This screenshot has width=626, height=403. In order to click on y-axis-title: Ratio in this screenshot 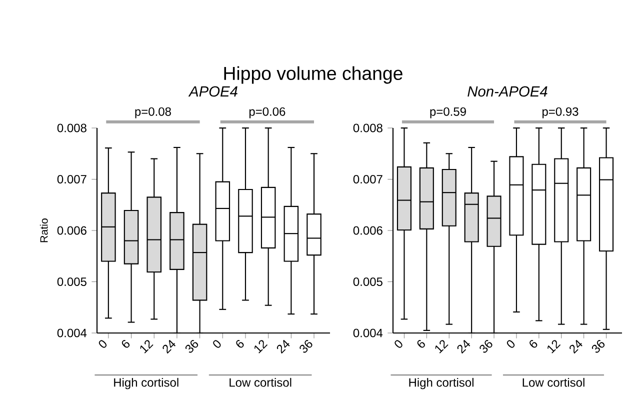, I will do `click(44, 230)`.